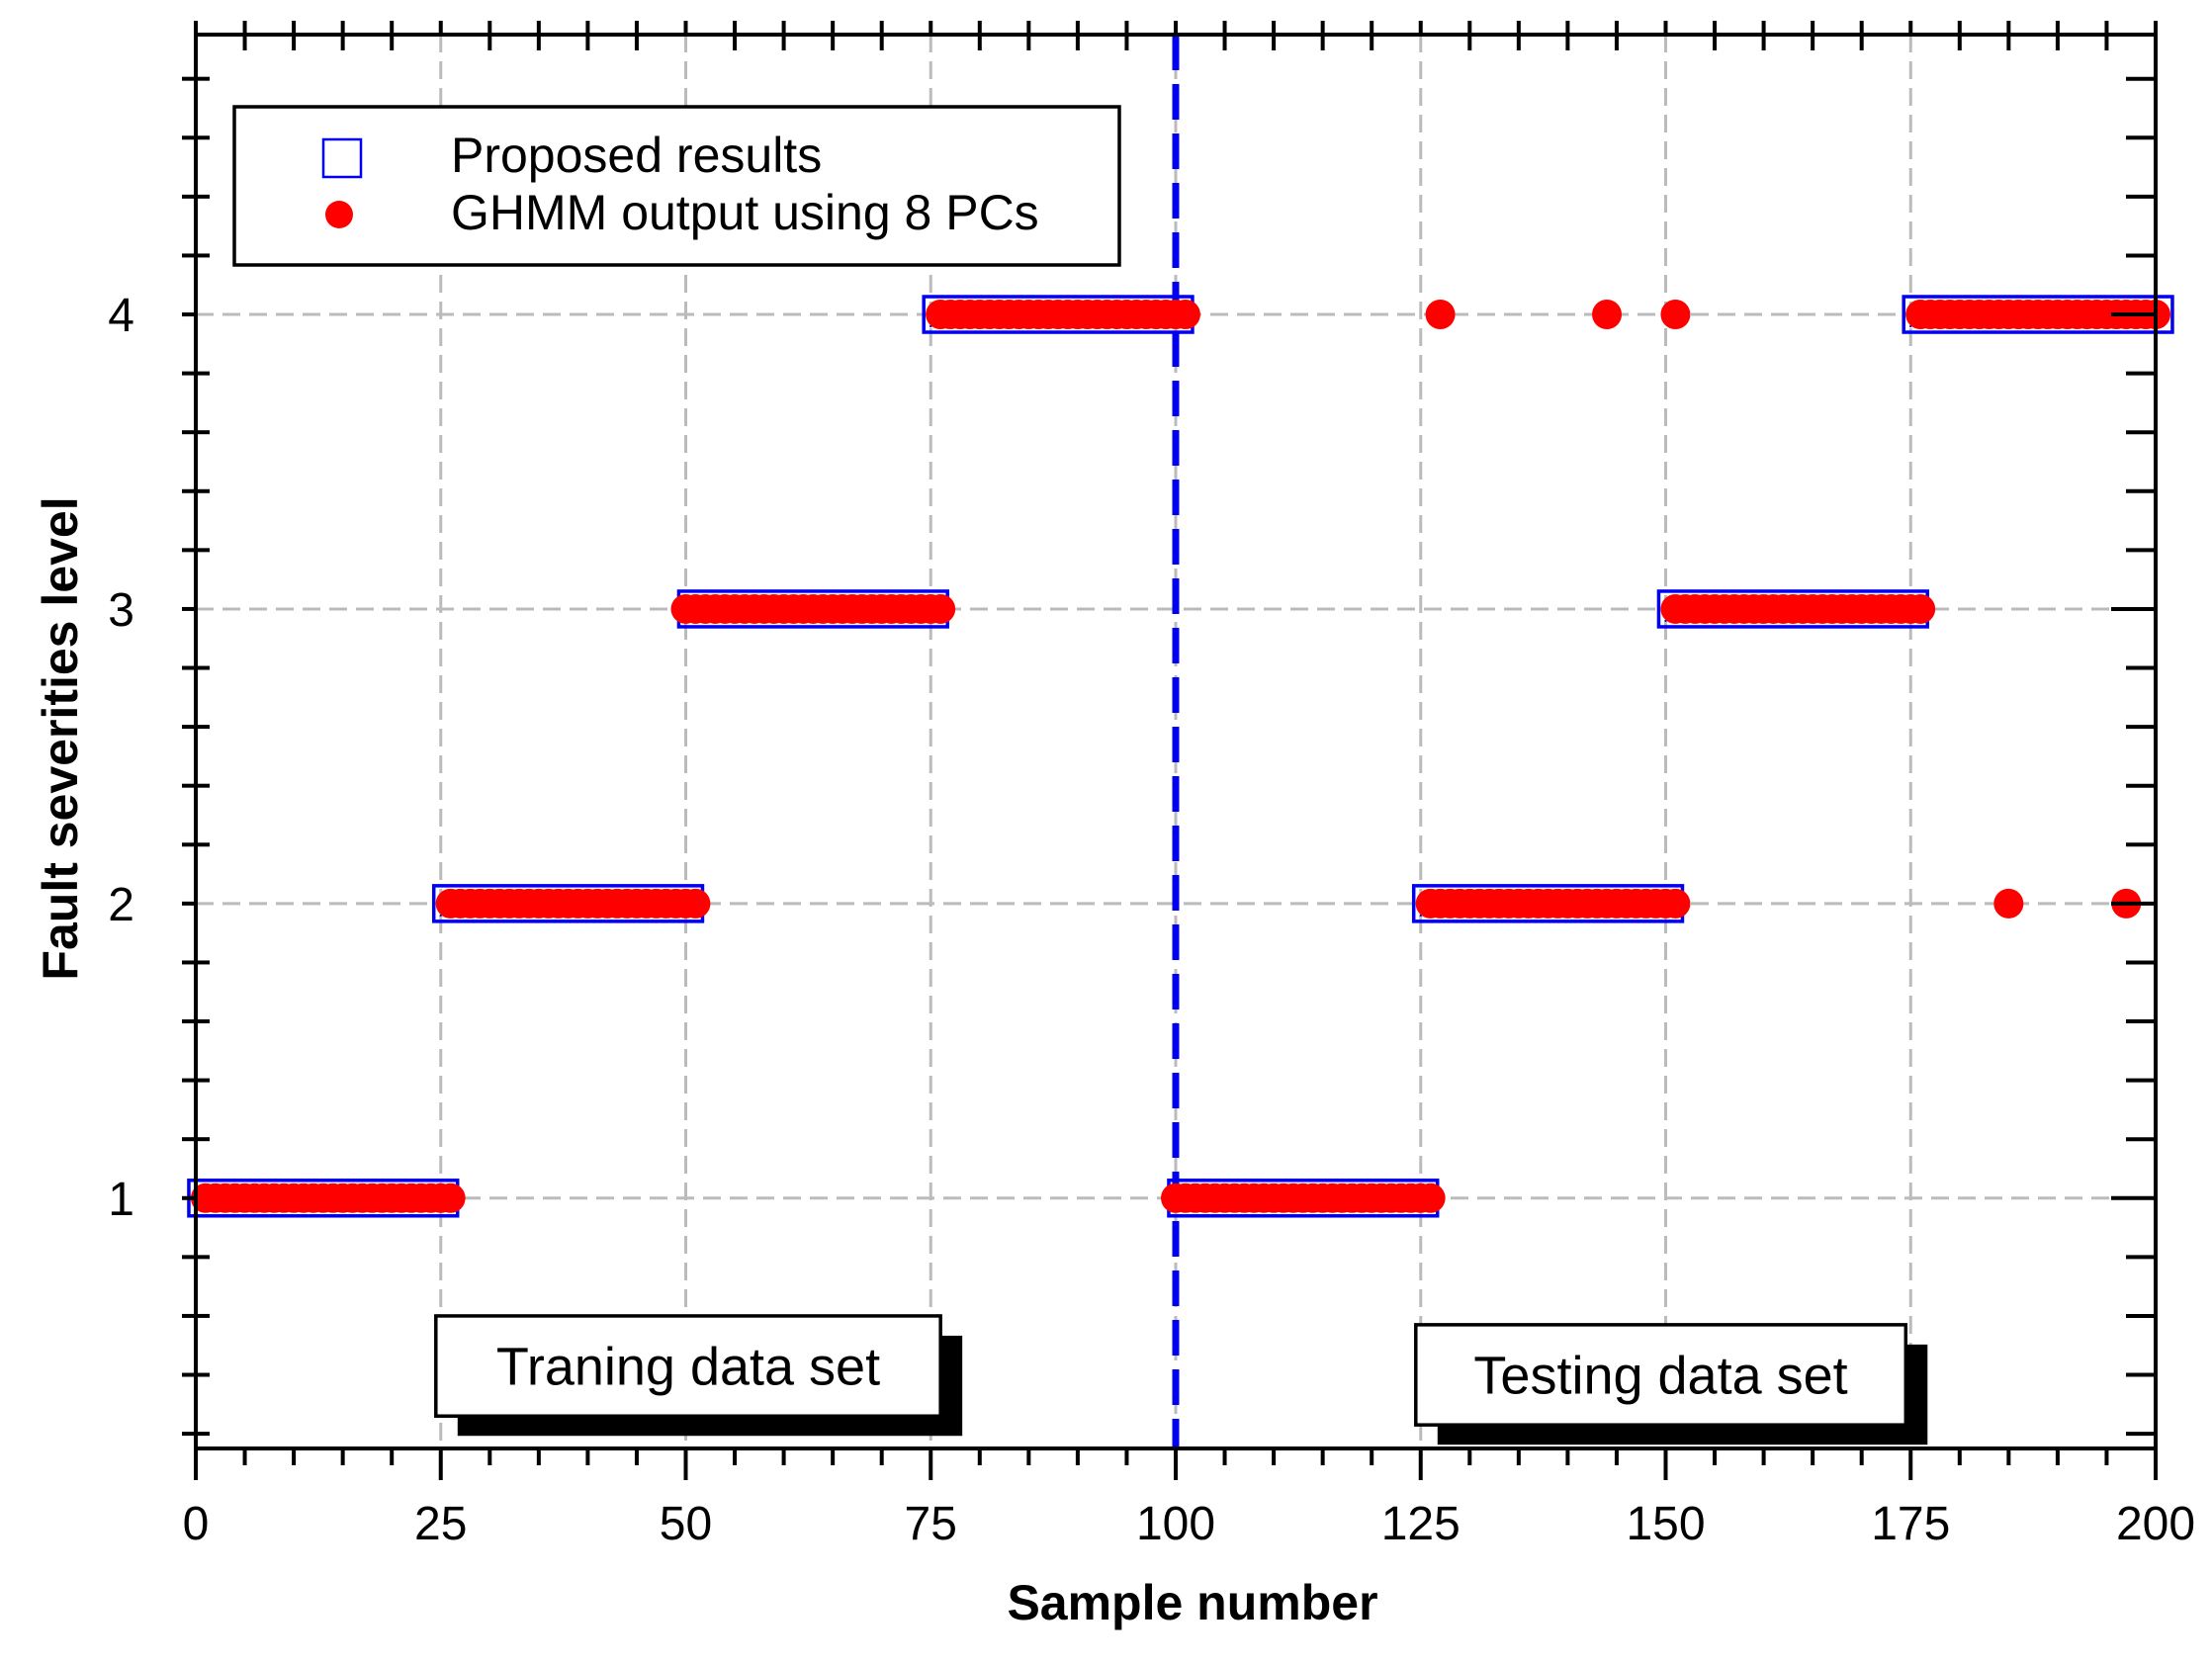 This screenshot has width=2212, height=1665. I want to click on x-tick-label: 75, so click(931, 1524).